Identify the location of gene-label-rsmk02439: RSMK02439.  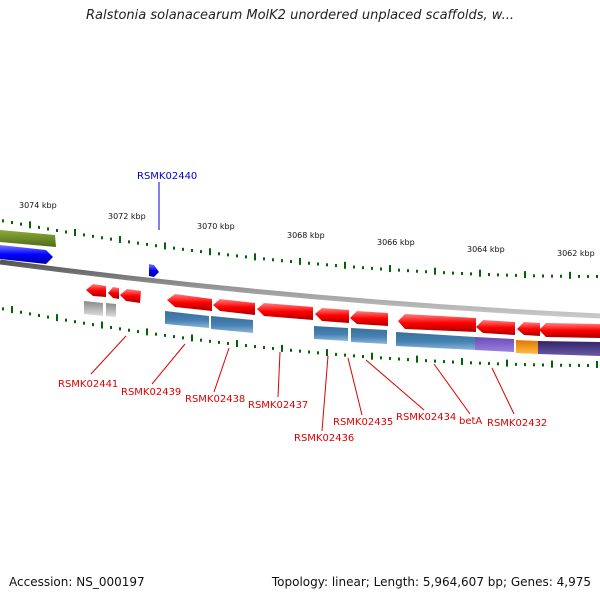
(151, 392).